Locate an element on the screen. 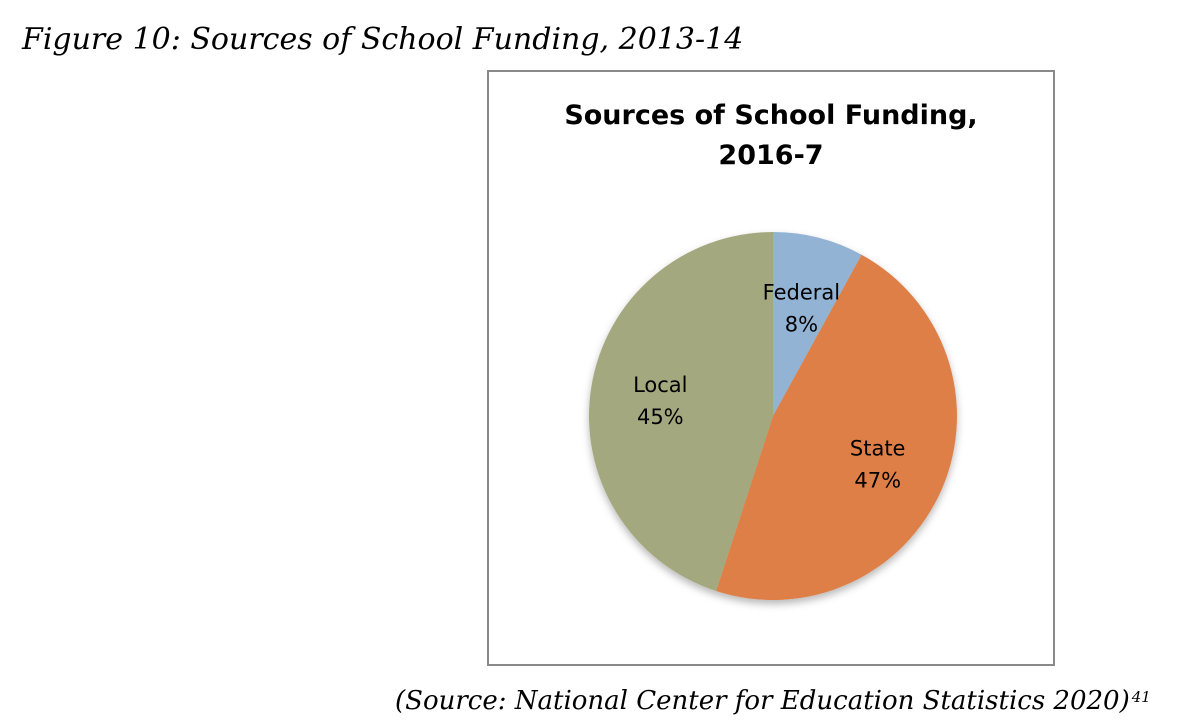  pie-slice-local is located at coordinates (681, 411).